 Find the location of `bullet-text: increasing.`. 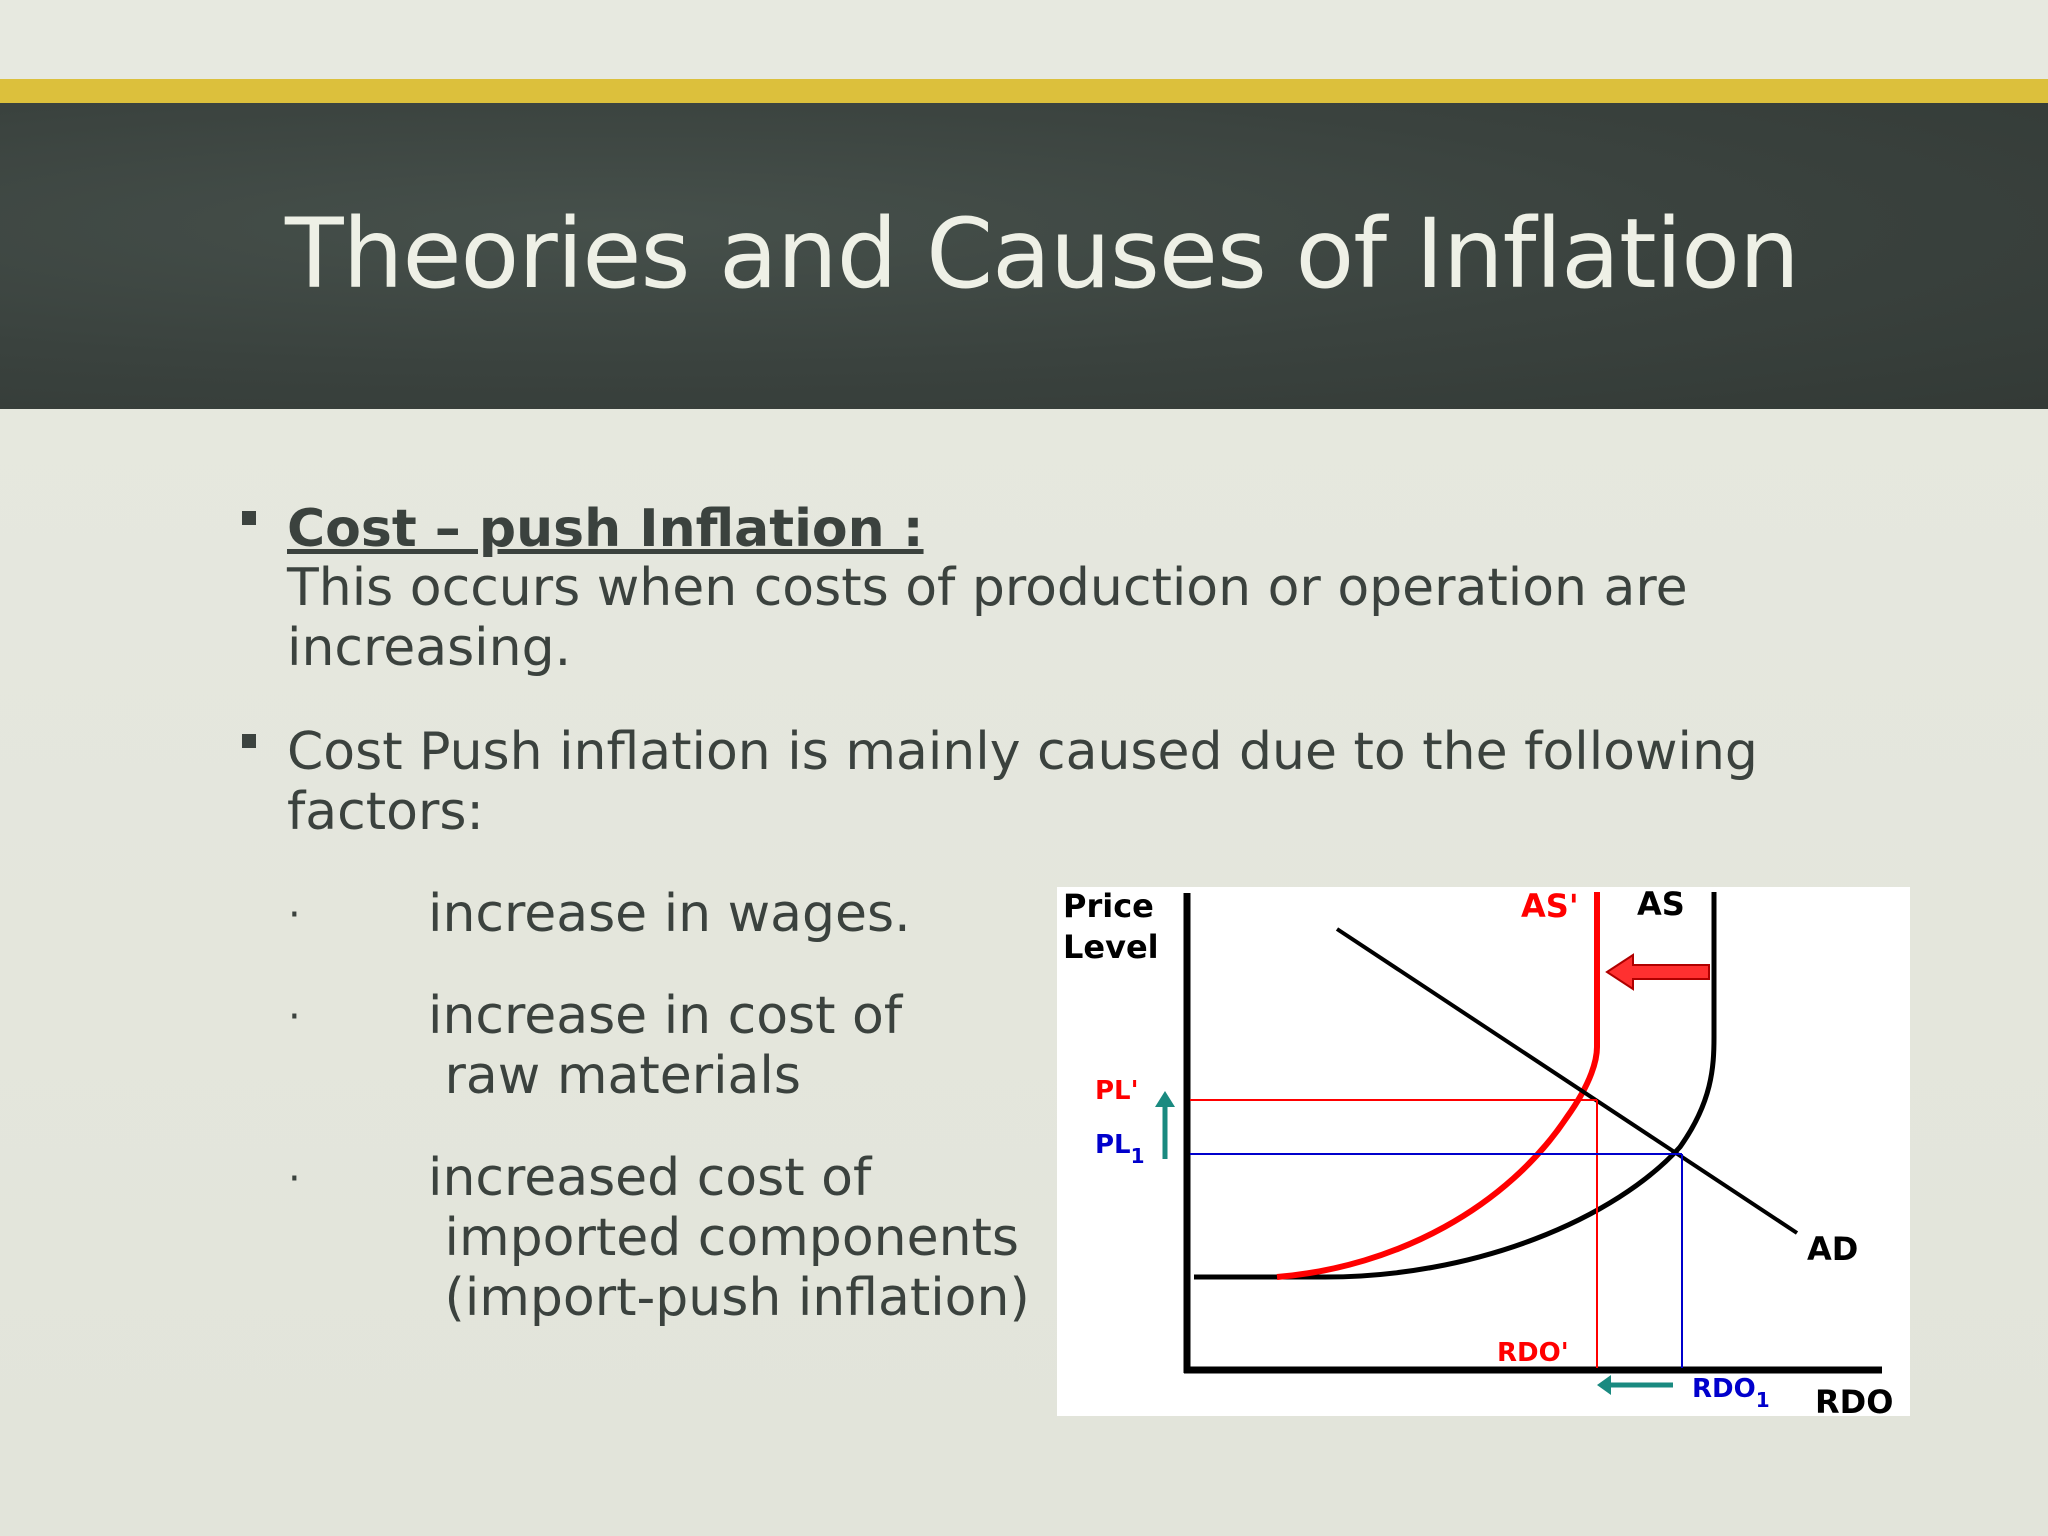

bullet-text: increasing. is located at coordinates (429, 648).